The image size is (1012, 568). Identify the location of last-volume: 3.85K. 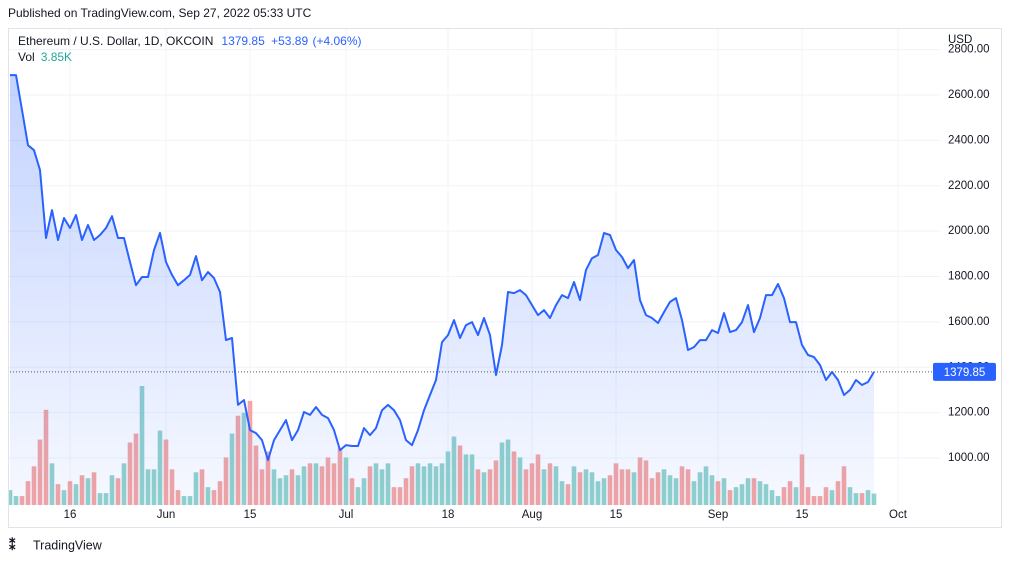
(56, 57).